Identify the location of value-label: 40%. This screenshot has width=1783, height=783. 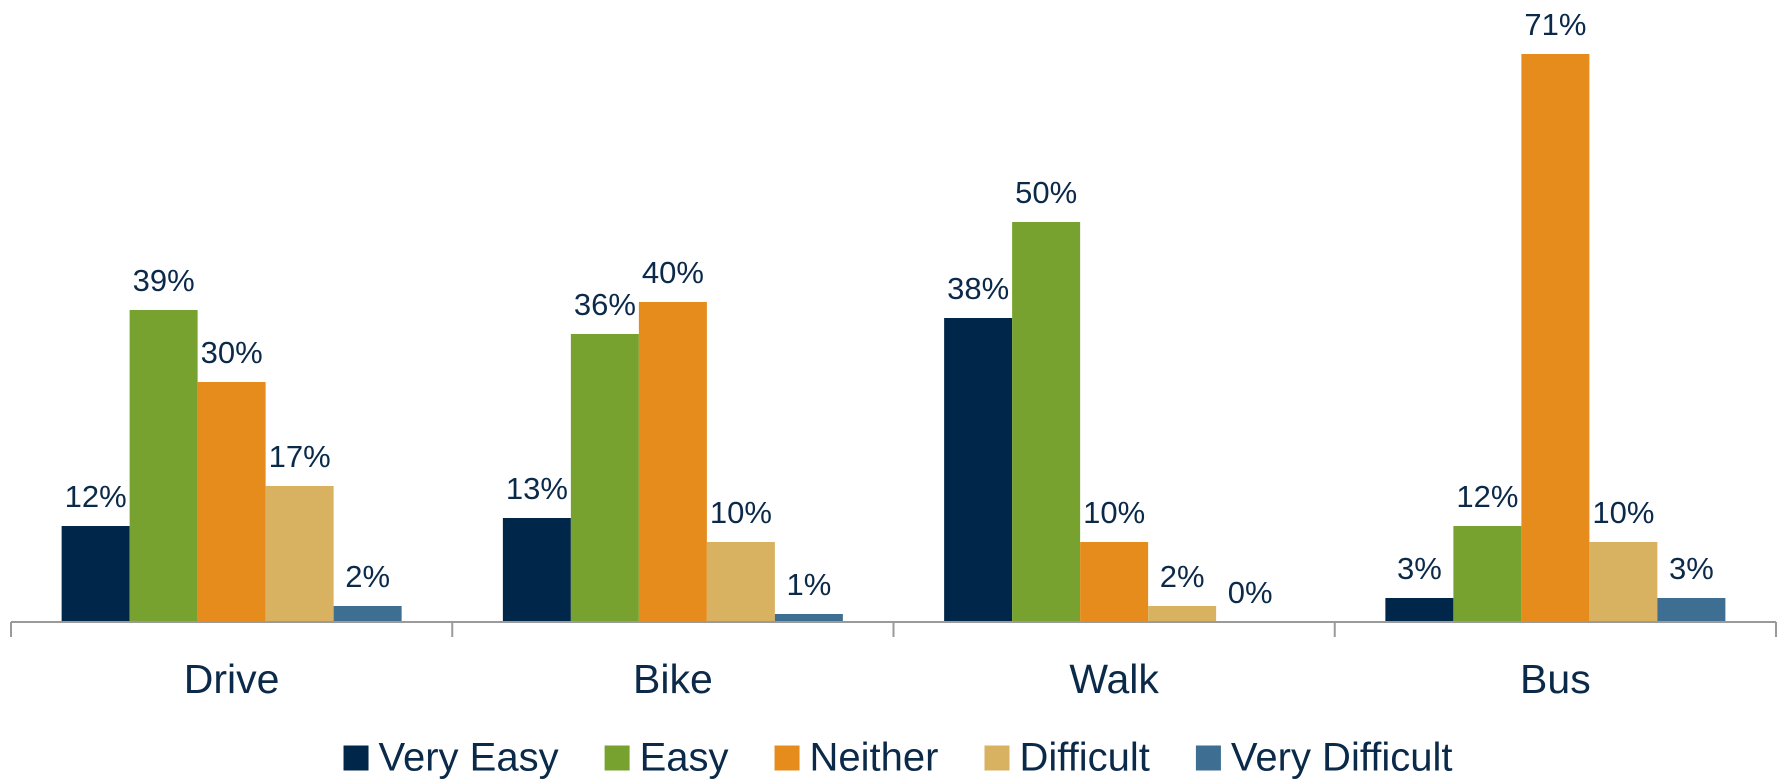
(673, 272).